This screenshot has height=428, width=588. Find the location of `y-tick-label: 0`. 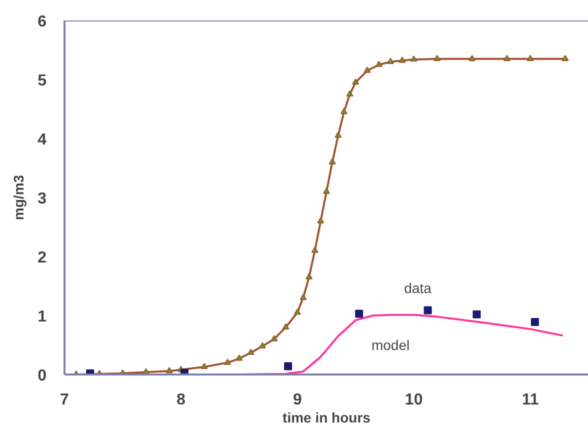

y-tick-label: 0 is located at coordinates (42, 376).